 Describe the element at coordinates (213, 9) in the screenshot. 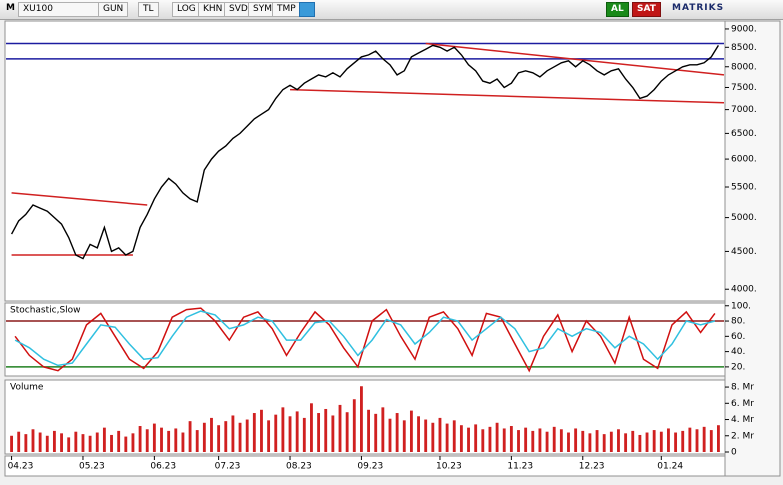

I see `khn-button: KHN` at that location.